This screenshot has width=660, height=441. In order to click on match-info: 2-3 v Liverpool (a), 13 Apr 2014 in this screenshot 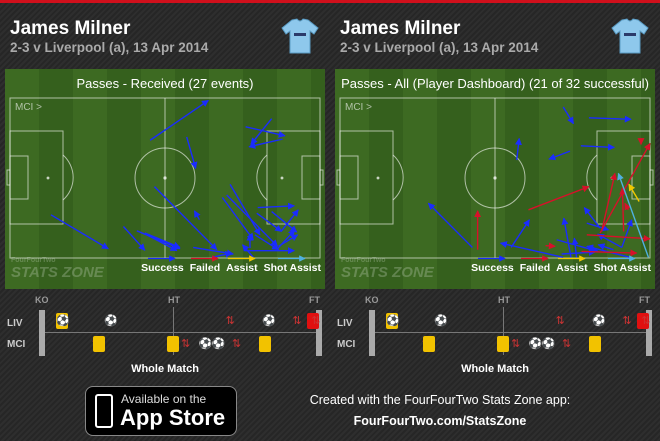, I will do `click(109, 47)`.